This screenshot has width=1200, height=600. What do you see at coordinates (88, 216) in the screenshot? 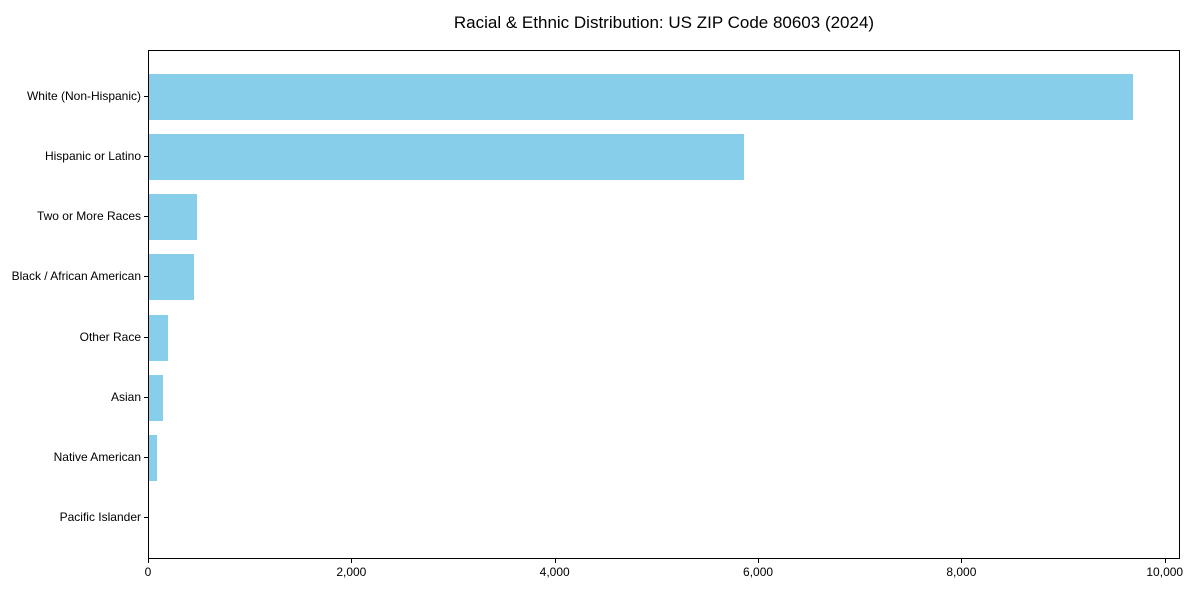
I see `y-axis-label: Two or More Races` at bounding box center [88, 216].